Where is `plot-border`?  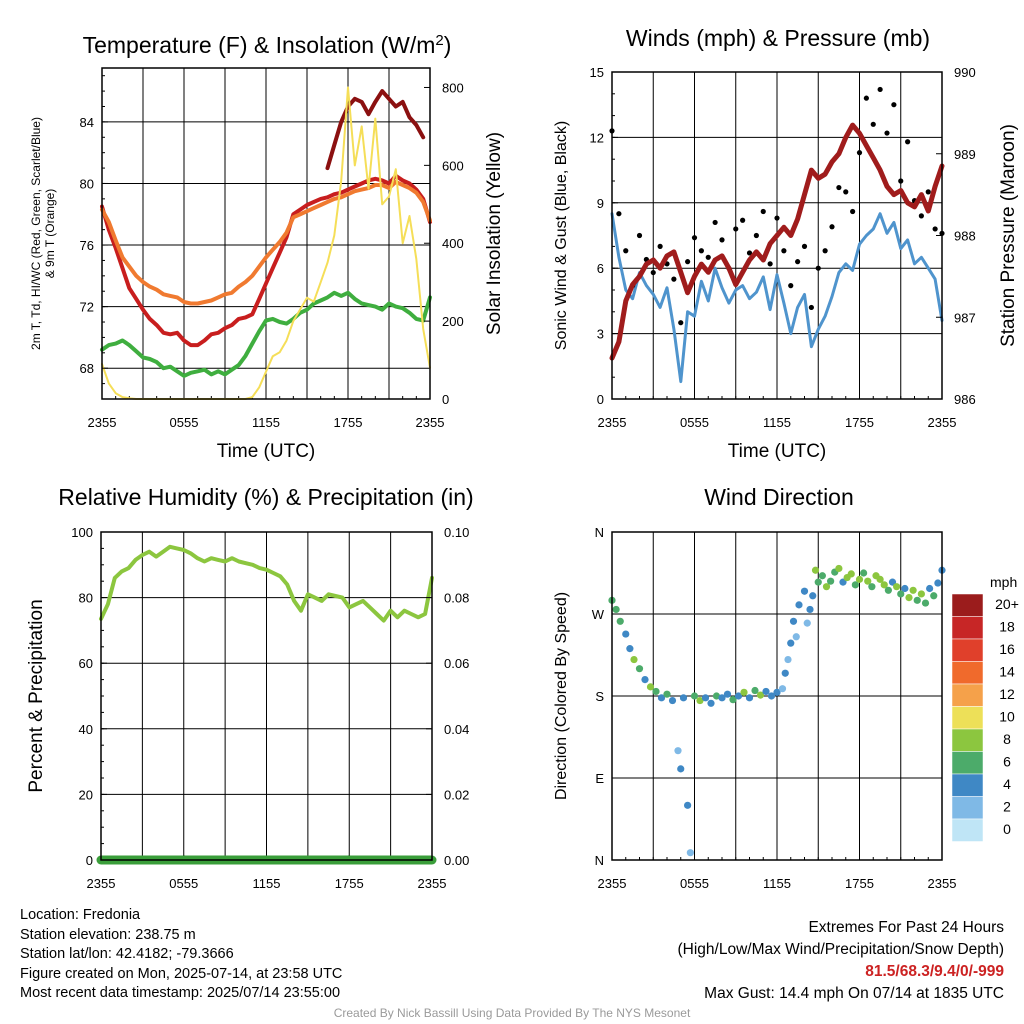
plot-border is located at coordinates (266, 233).